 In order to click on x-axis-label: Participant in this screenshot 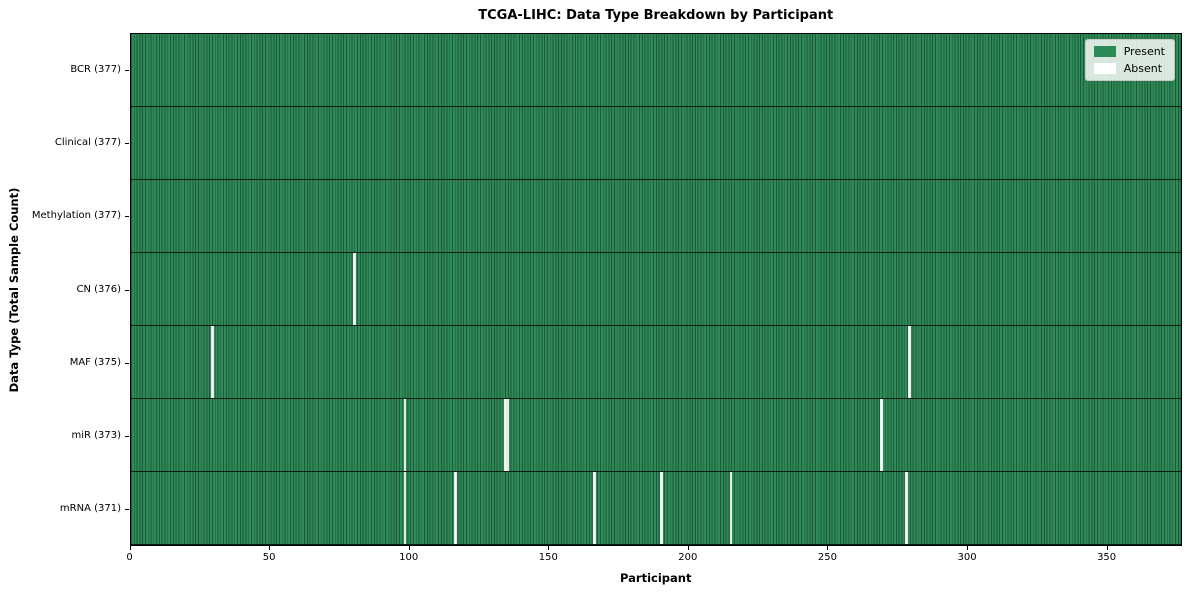, I will do `click(656, 578)`.